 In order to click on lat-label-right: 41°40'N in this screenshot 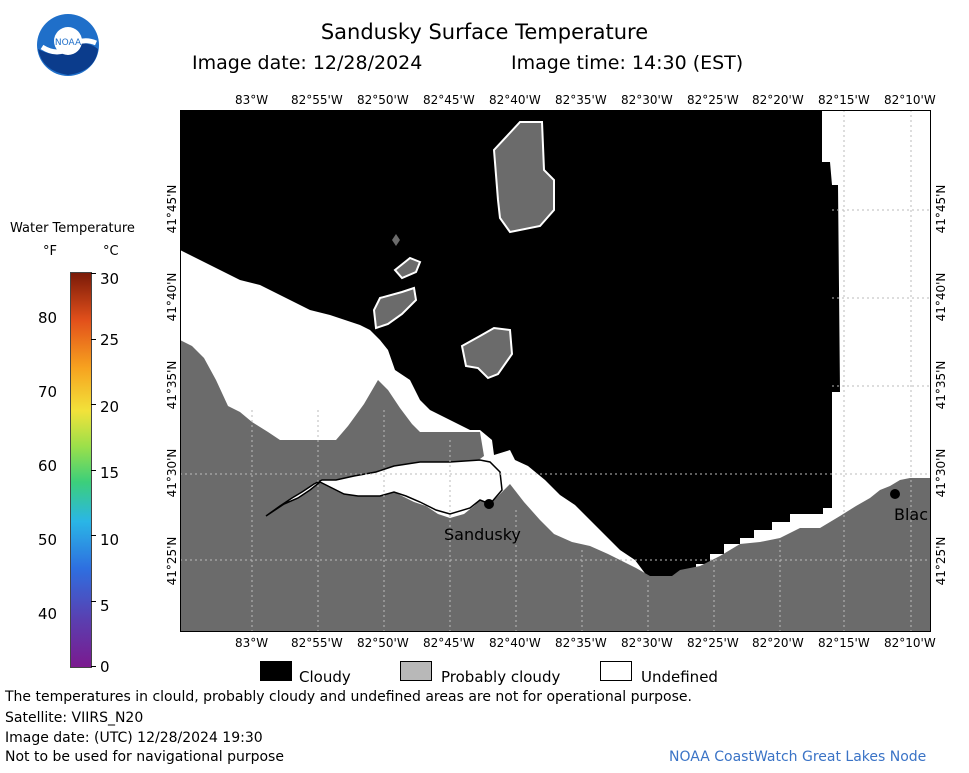, I will do `click(941, 297)`.